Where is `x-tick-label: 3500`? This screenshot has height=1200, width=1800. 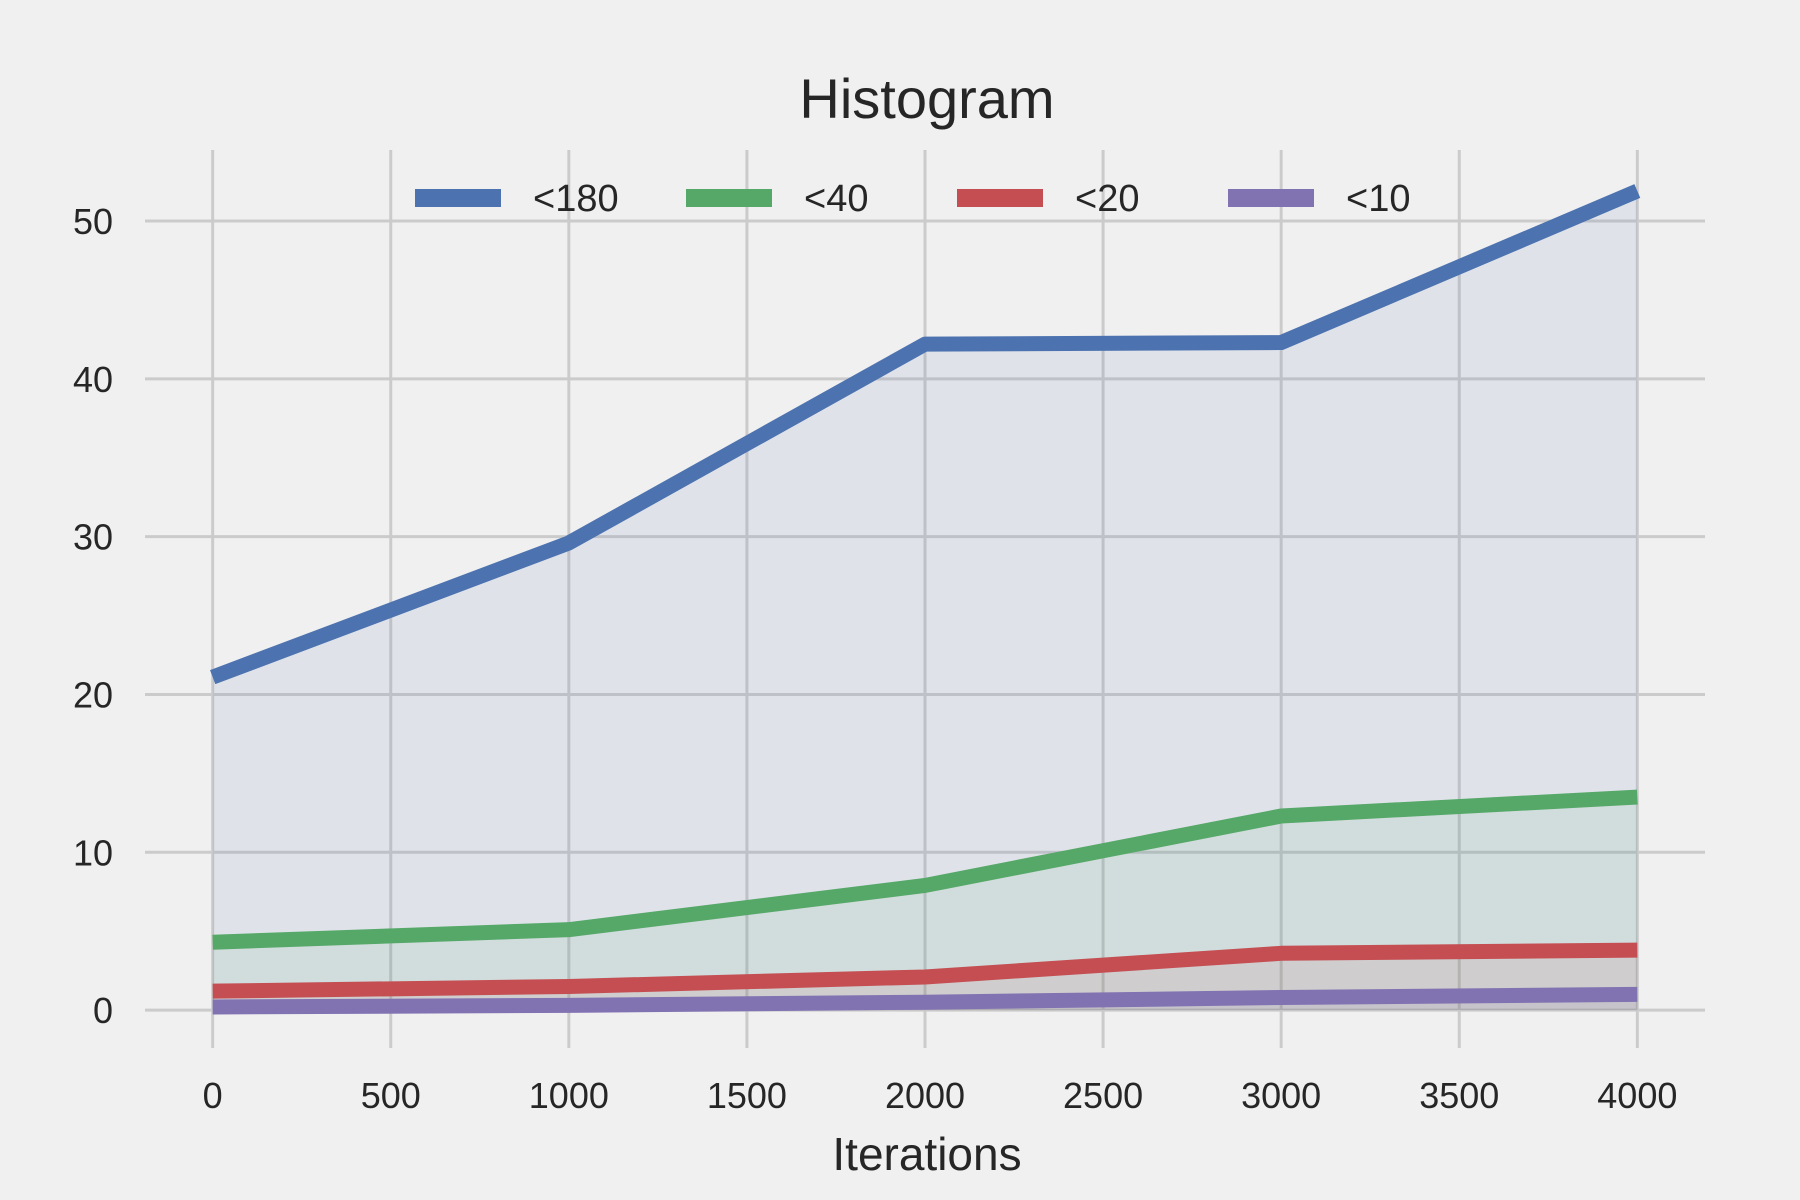
x-tick-label: 3500 is located at coordinates (1459, 1095).